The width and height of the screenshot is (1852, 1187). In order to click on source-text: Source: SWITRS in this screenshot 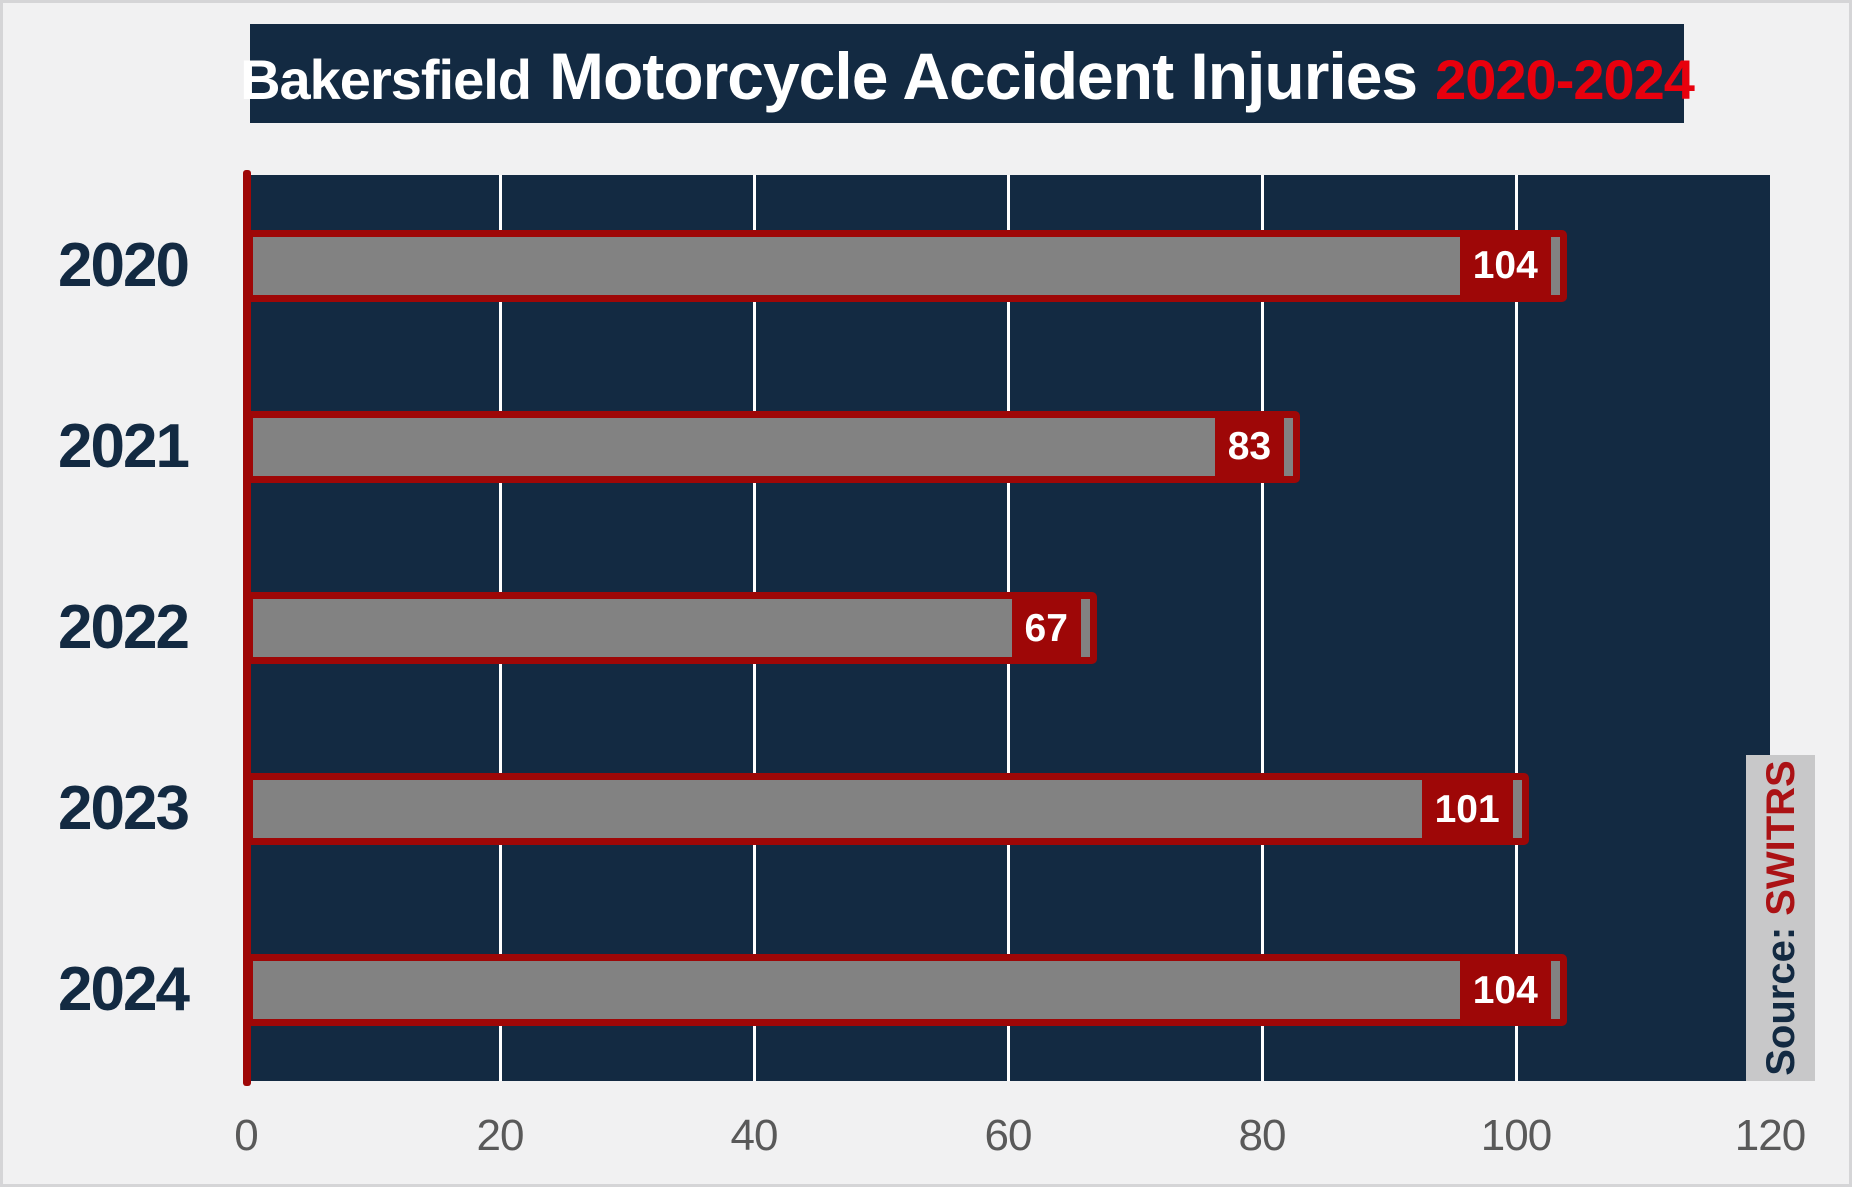, I will do `click(1780, 918)`.